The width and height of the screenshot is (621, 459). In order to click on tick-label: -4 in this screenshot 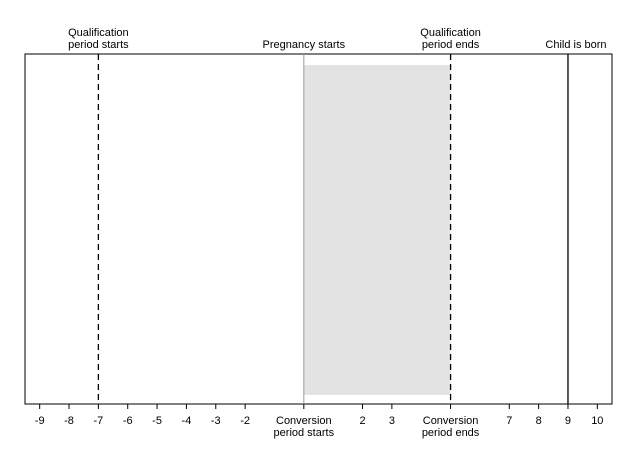, I will do `click(187, 421)`.